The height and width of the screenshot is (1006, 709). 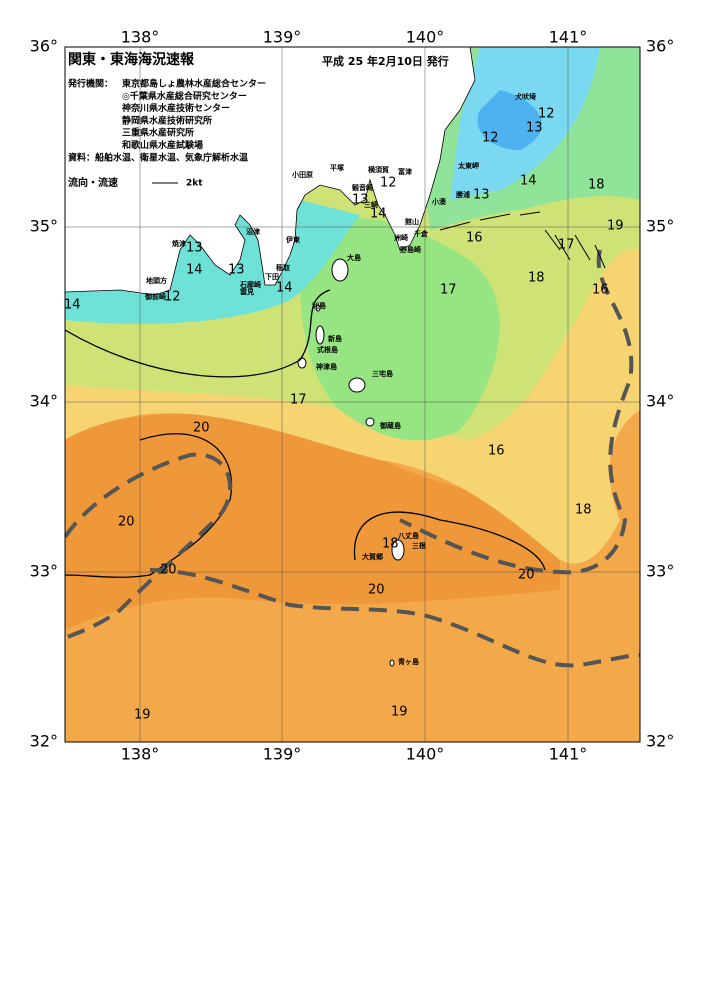 I want to click on title: 関東・東海海況速報, so click(x=131, y=59).